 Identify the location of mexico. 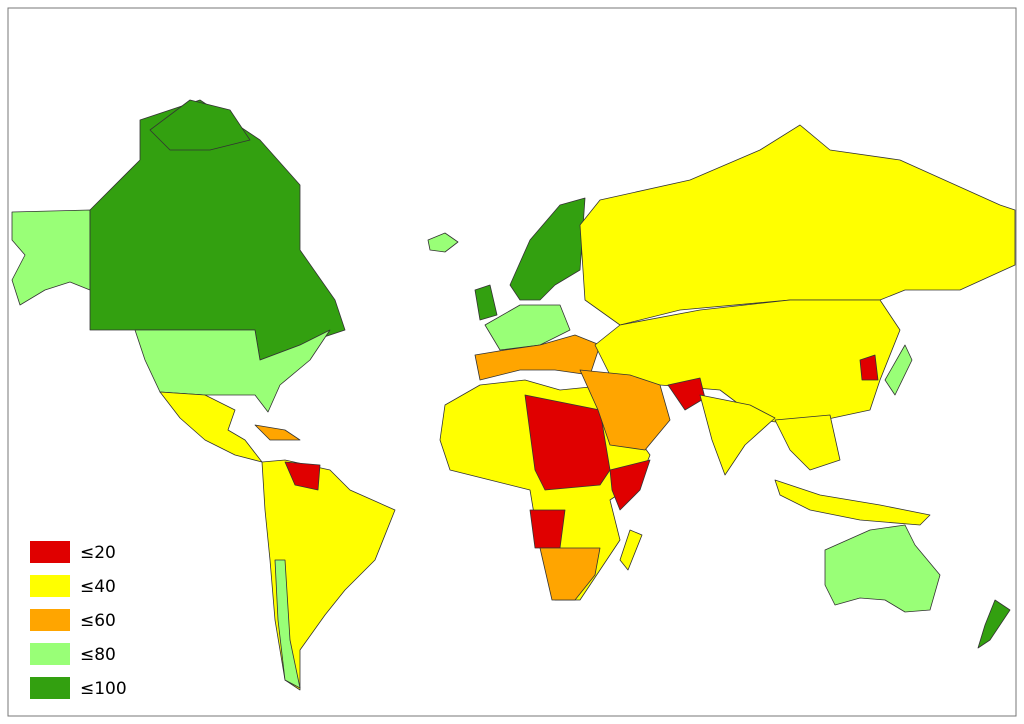
(211, 427).